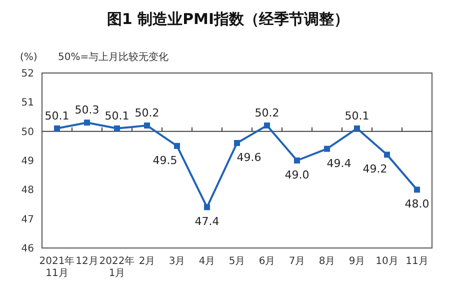  Describe the element at coordinates (177, 261) in the screenshot. I see `x-tick-label: 3月` at that location.